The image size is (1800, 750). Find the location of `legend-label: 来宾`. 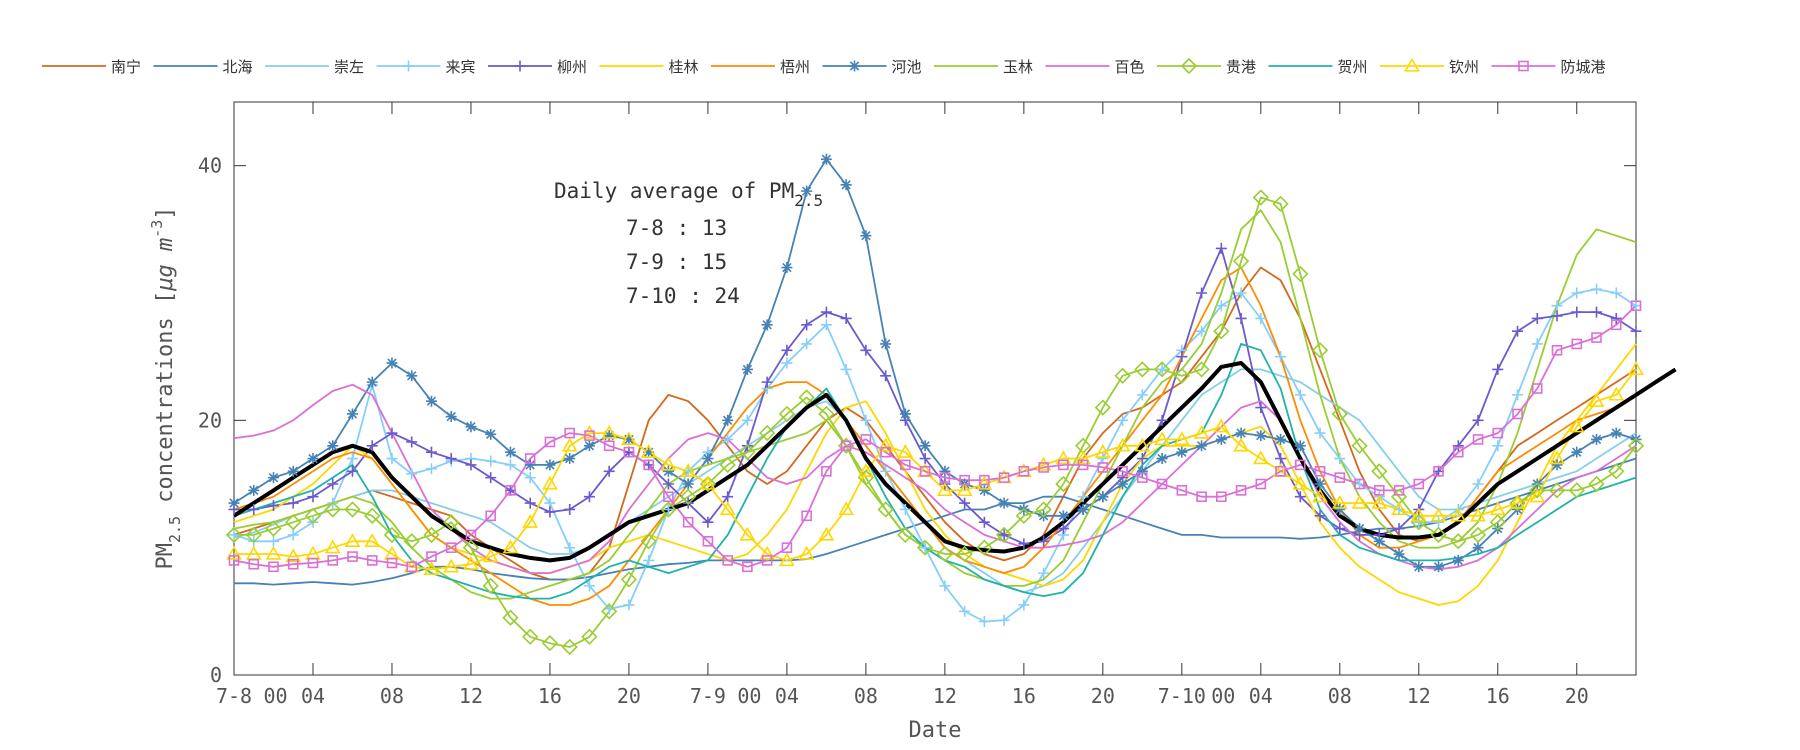

legend-label: 来宾 is located at coordinates (461, 67).